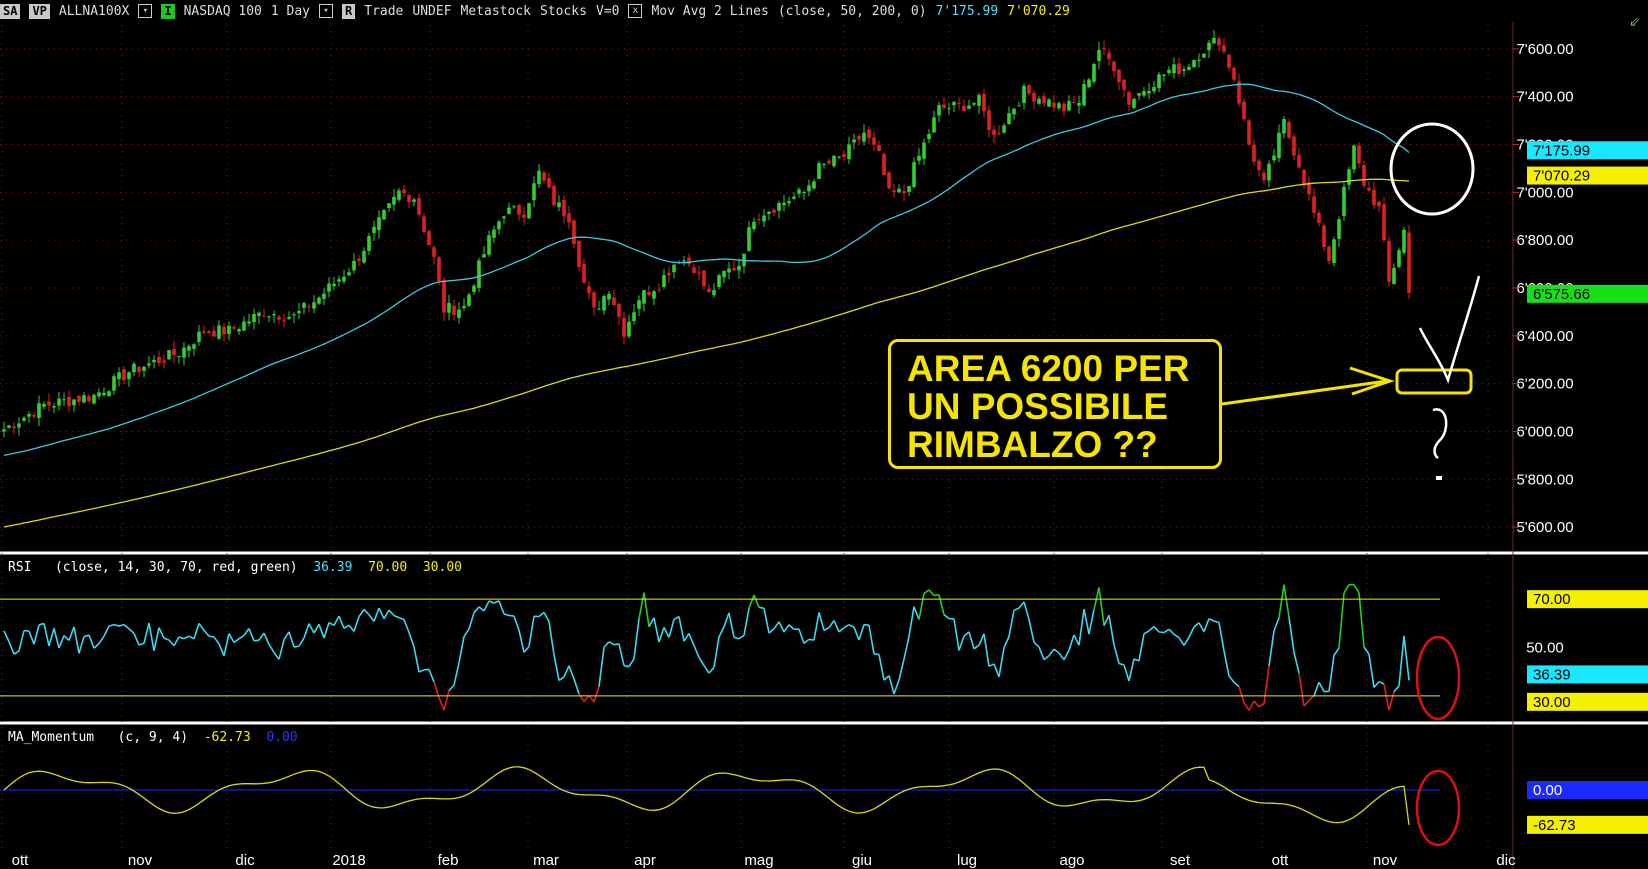 The image size is (1648, 869). I want to click on interval-dropdown-icon: ▾, so click(326, 11).